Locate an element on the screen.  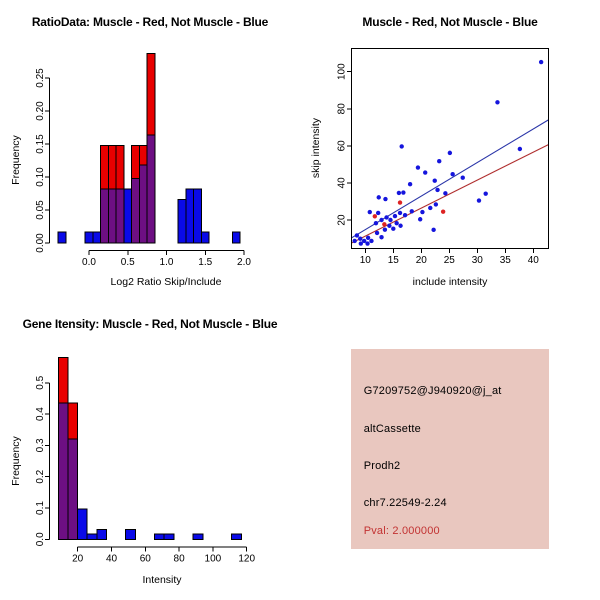
svg-text: 0.4 is located at coordinates (40, 414).